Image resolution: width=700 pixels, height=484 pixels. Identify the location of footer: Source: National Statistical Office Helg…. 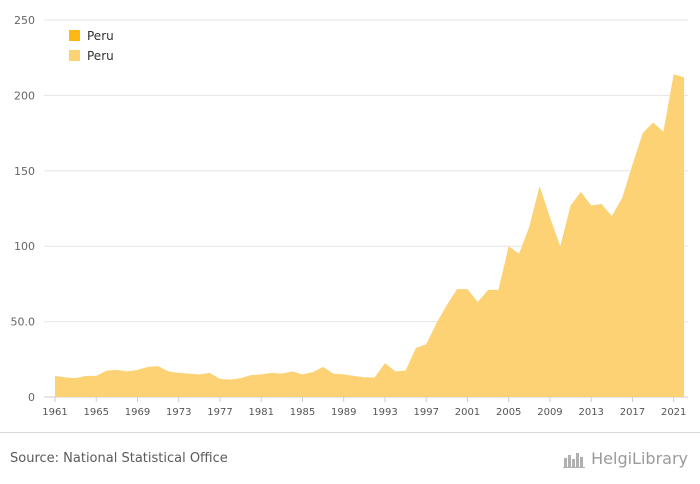
(350, 458).